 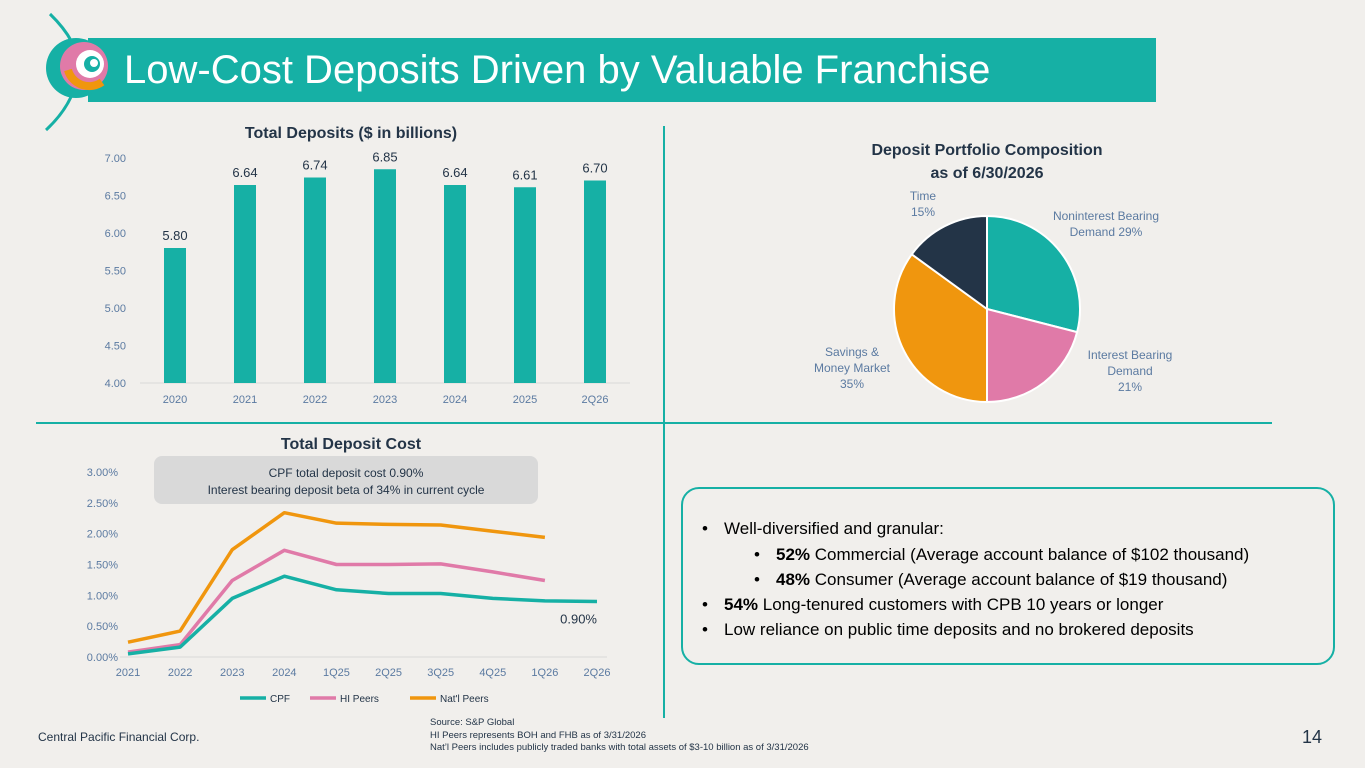 I want to click on pie-slice-label: Money Market, so click(x=852, y=368).